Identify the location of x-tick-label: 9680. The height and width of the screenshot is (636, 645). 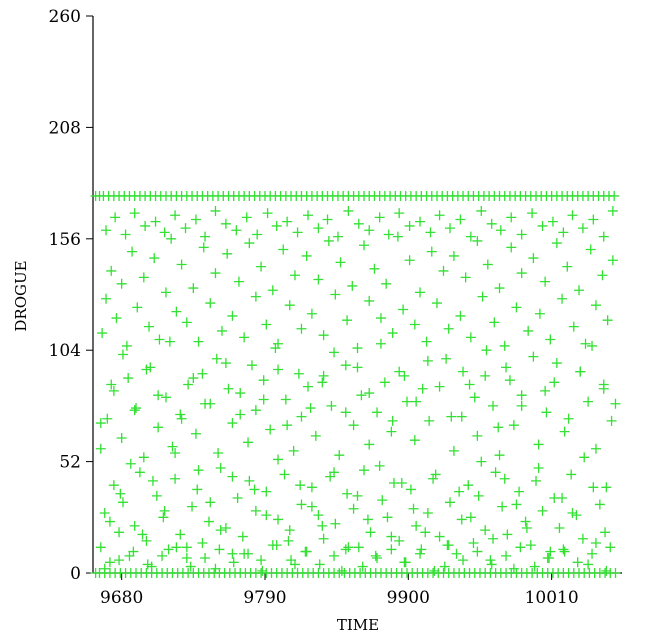
(121, 598).